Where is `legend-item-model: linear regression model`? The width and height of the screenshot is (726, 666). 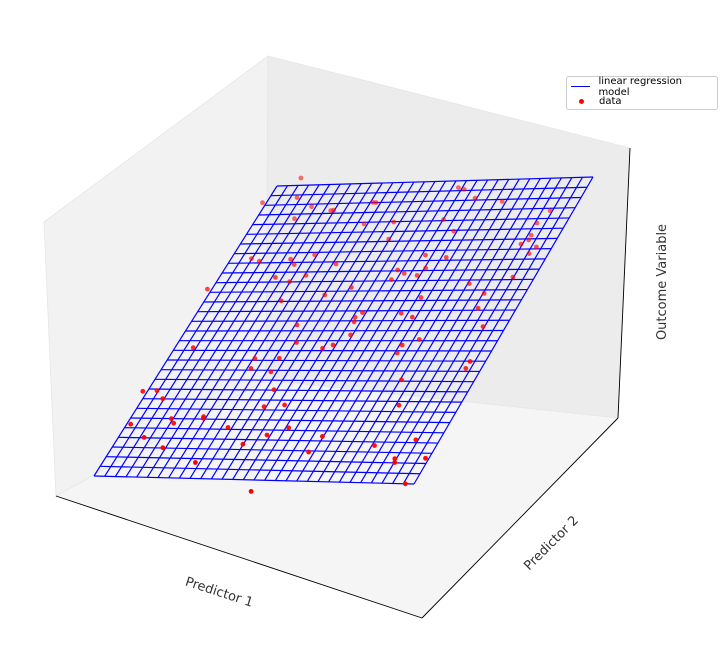 legend-item-model: linear regression model is located at coordinates (642, 87).